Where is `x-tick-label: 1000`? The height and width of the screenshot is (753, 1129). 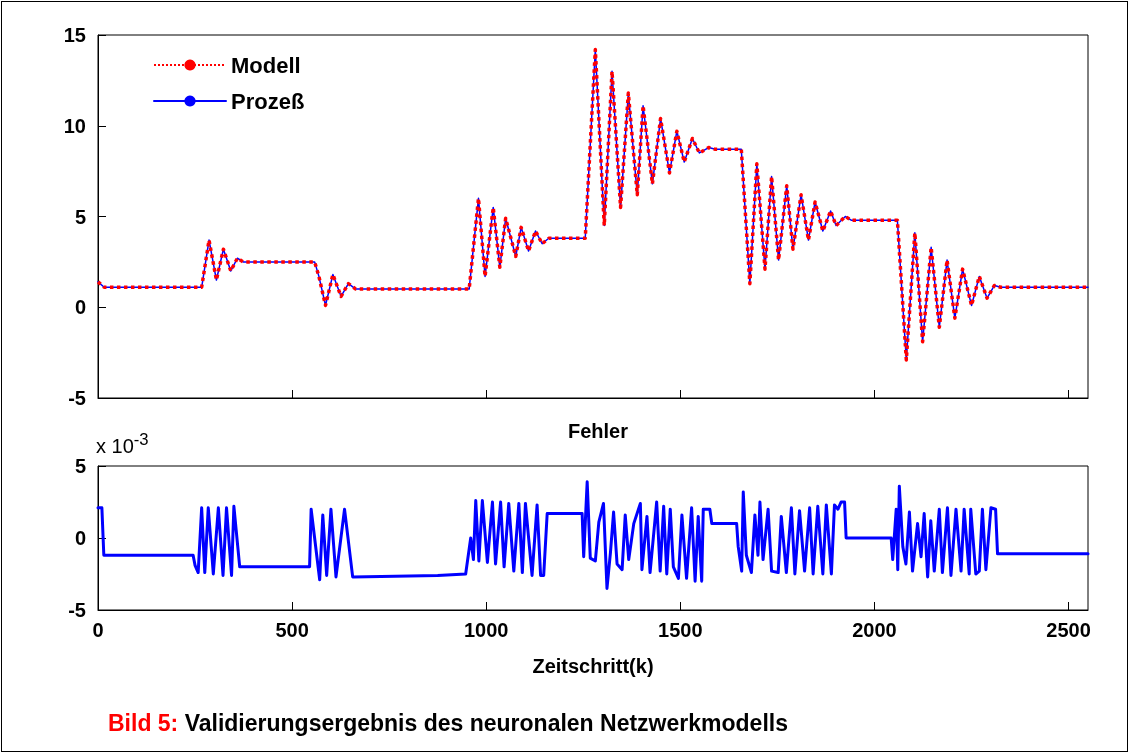 x-tick-label: 1000 is located at coordinates (486, 630).